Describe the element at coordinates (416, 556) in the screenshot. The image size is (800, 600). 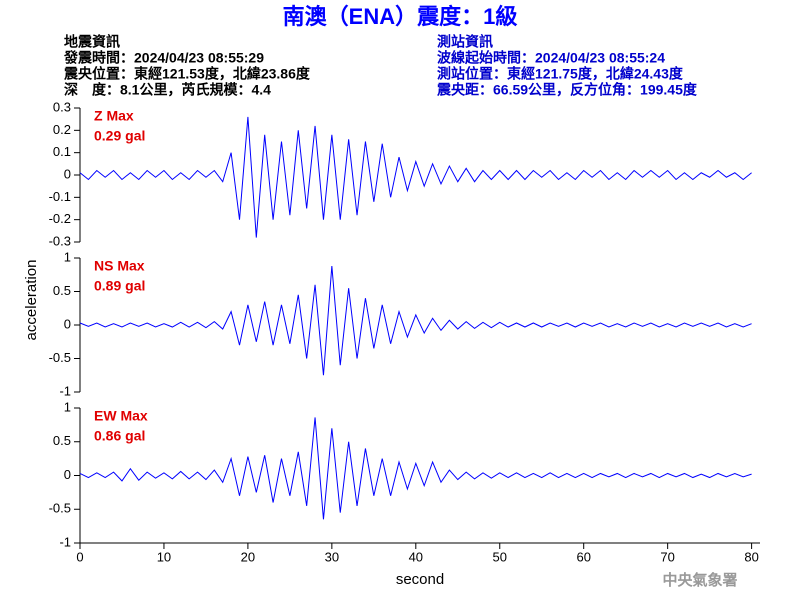
I see `x-tick-label: 40` at that location.